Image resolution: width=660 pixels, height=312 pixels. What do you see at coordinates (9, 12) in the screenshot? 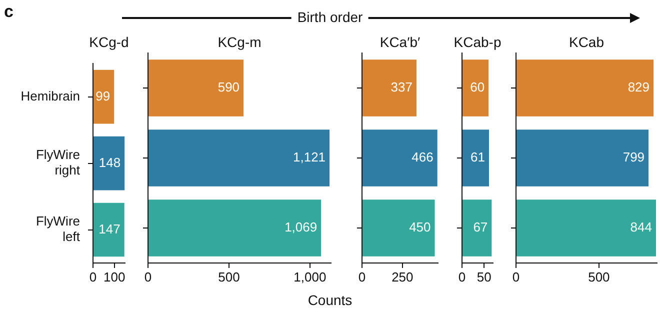
I see `text: c` at bounding box center [9, 12].